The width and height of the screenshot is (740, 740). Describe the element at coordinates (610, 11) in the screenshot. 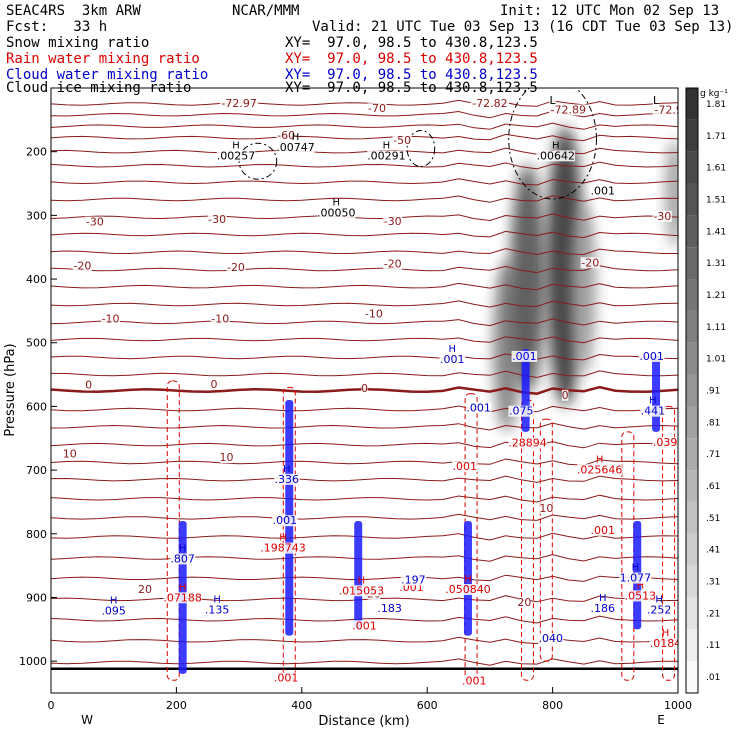

I see `init-time: Init: 12 UTC Mon 02 Sep 13` at that location.